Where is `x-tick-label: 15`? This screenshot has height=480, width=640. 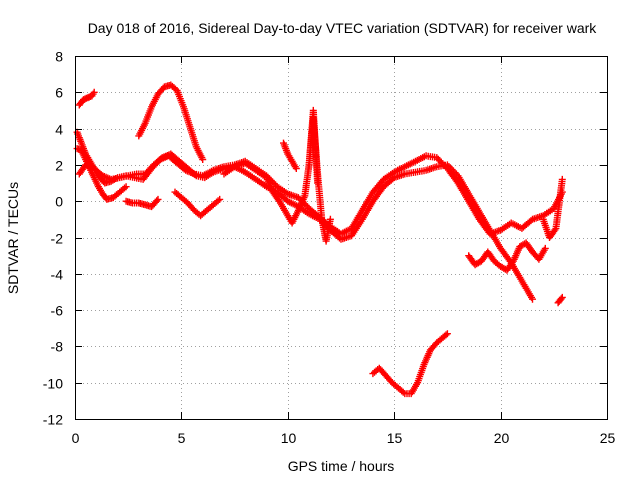
x-tick-label: 15 is located at coordinates (395, 438).